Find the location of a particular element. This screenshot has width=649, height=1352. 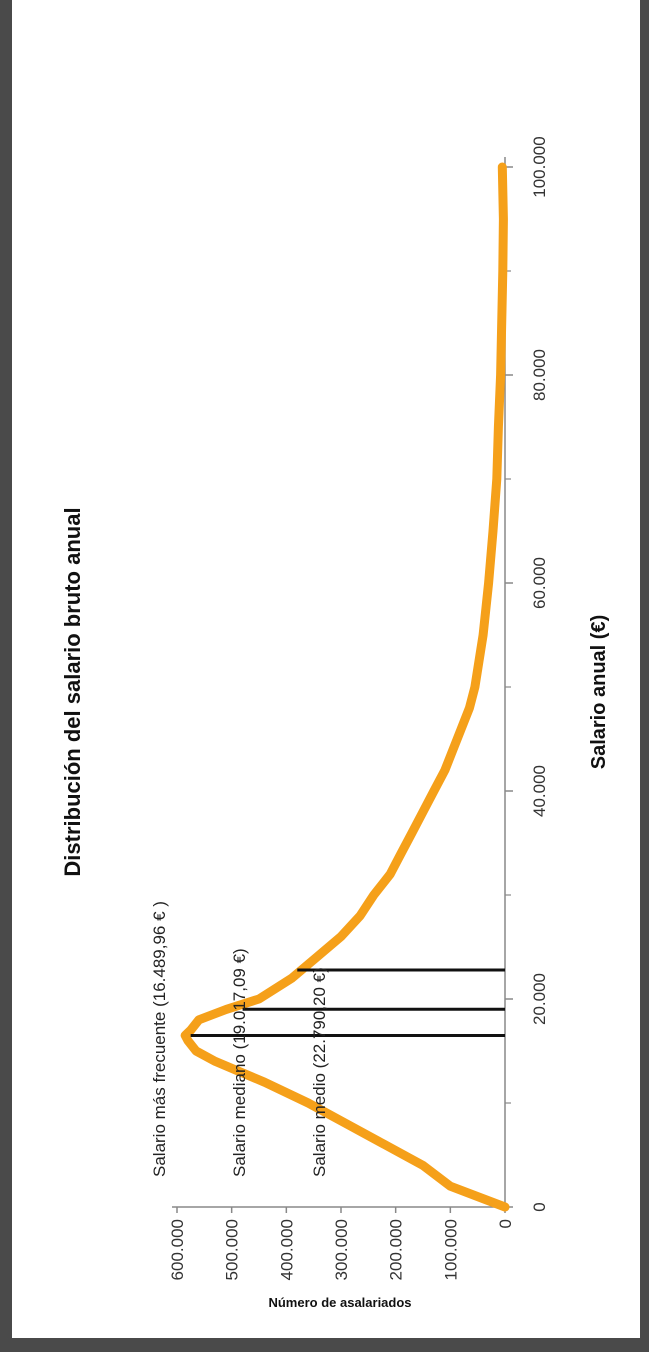

x-tick-label: 40.000 is located at coordinates (539, 791).